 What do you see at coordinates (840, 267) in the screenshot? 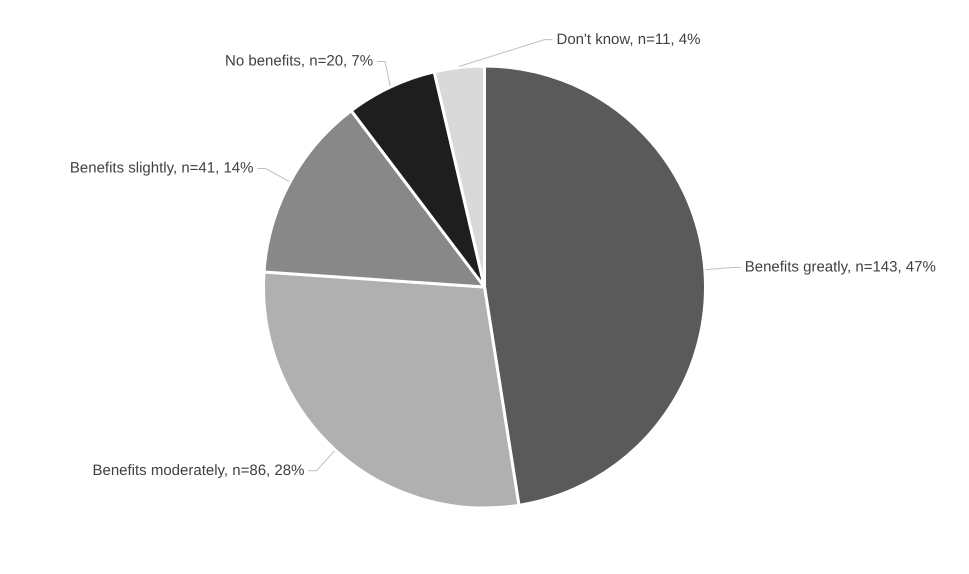
I see `slice-label: Benefits greatly, n=143, 47%` at bounding box center [840, 267].